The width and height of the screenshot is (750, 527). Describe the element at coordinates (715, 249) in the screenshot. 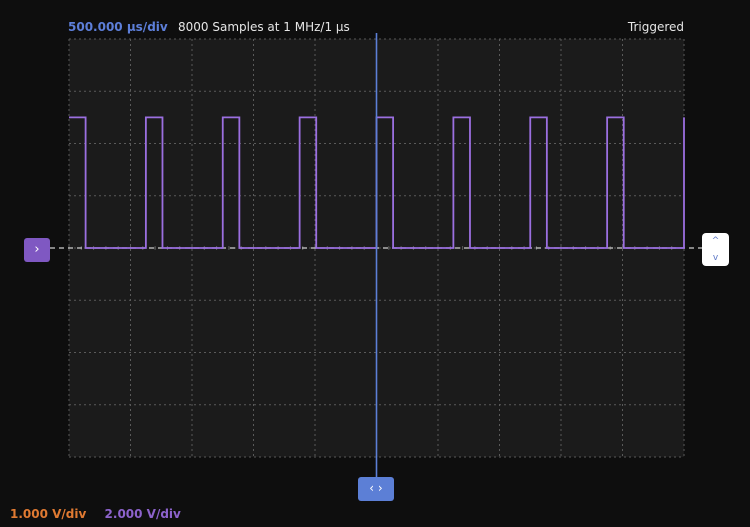

I see `trigger-level-marker: ^ v` at that location.